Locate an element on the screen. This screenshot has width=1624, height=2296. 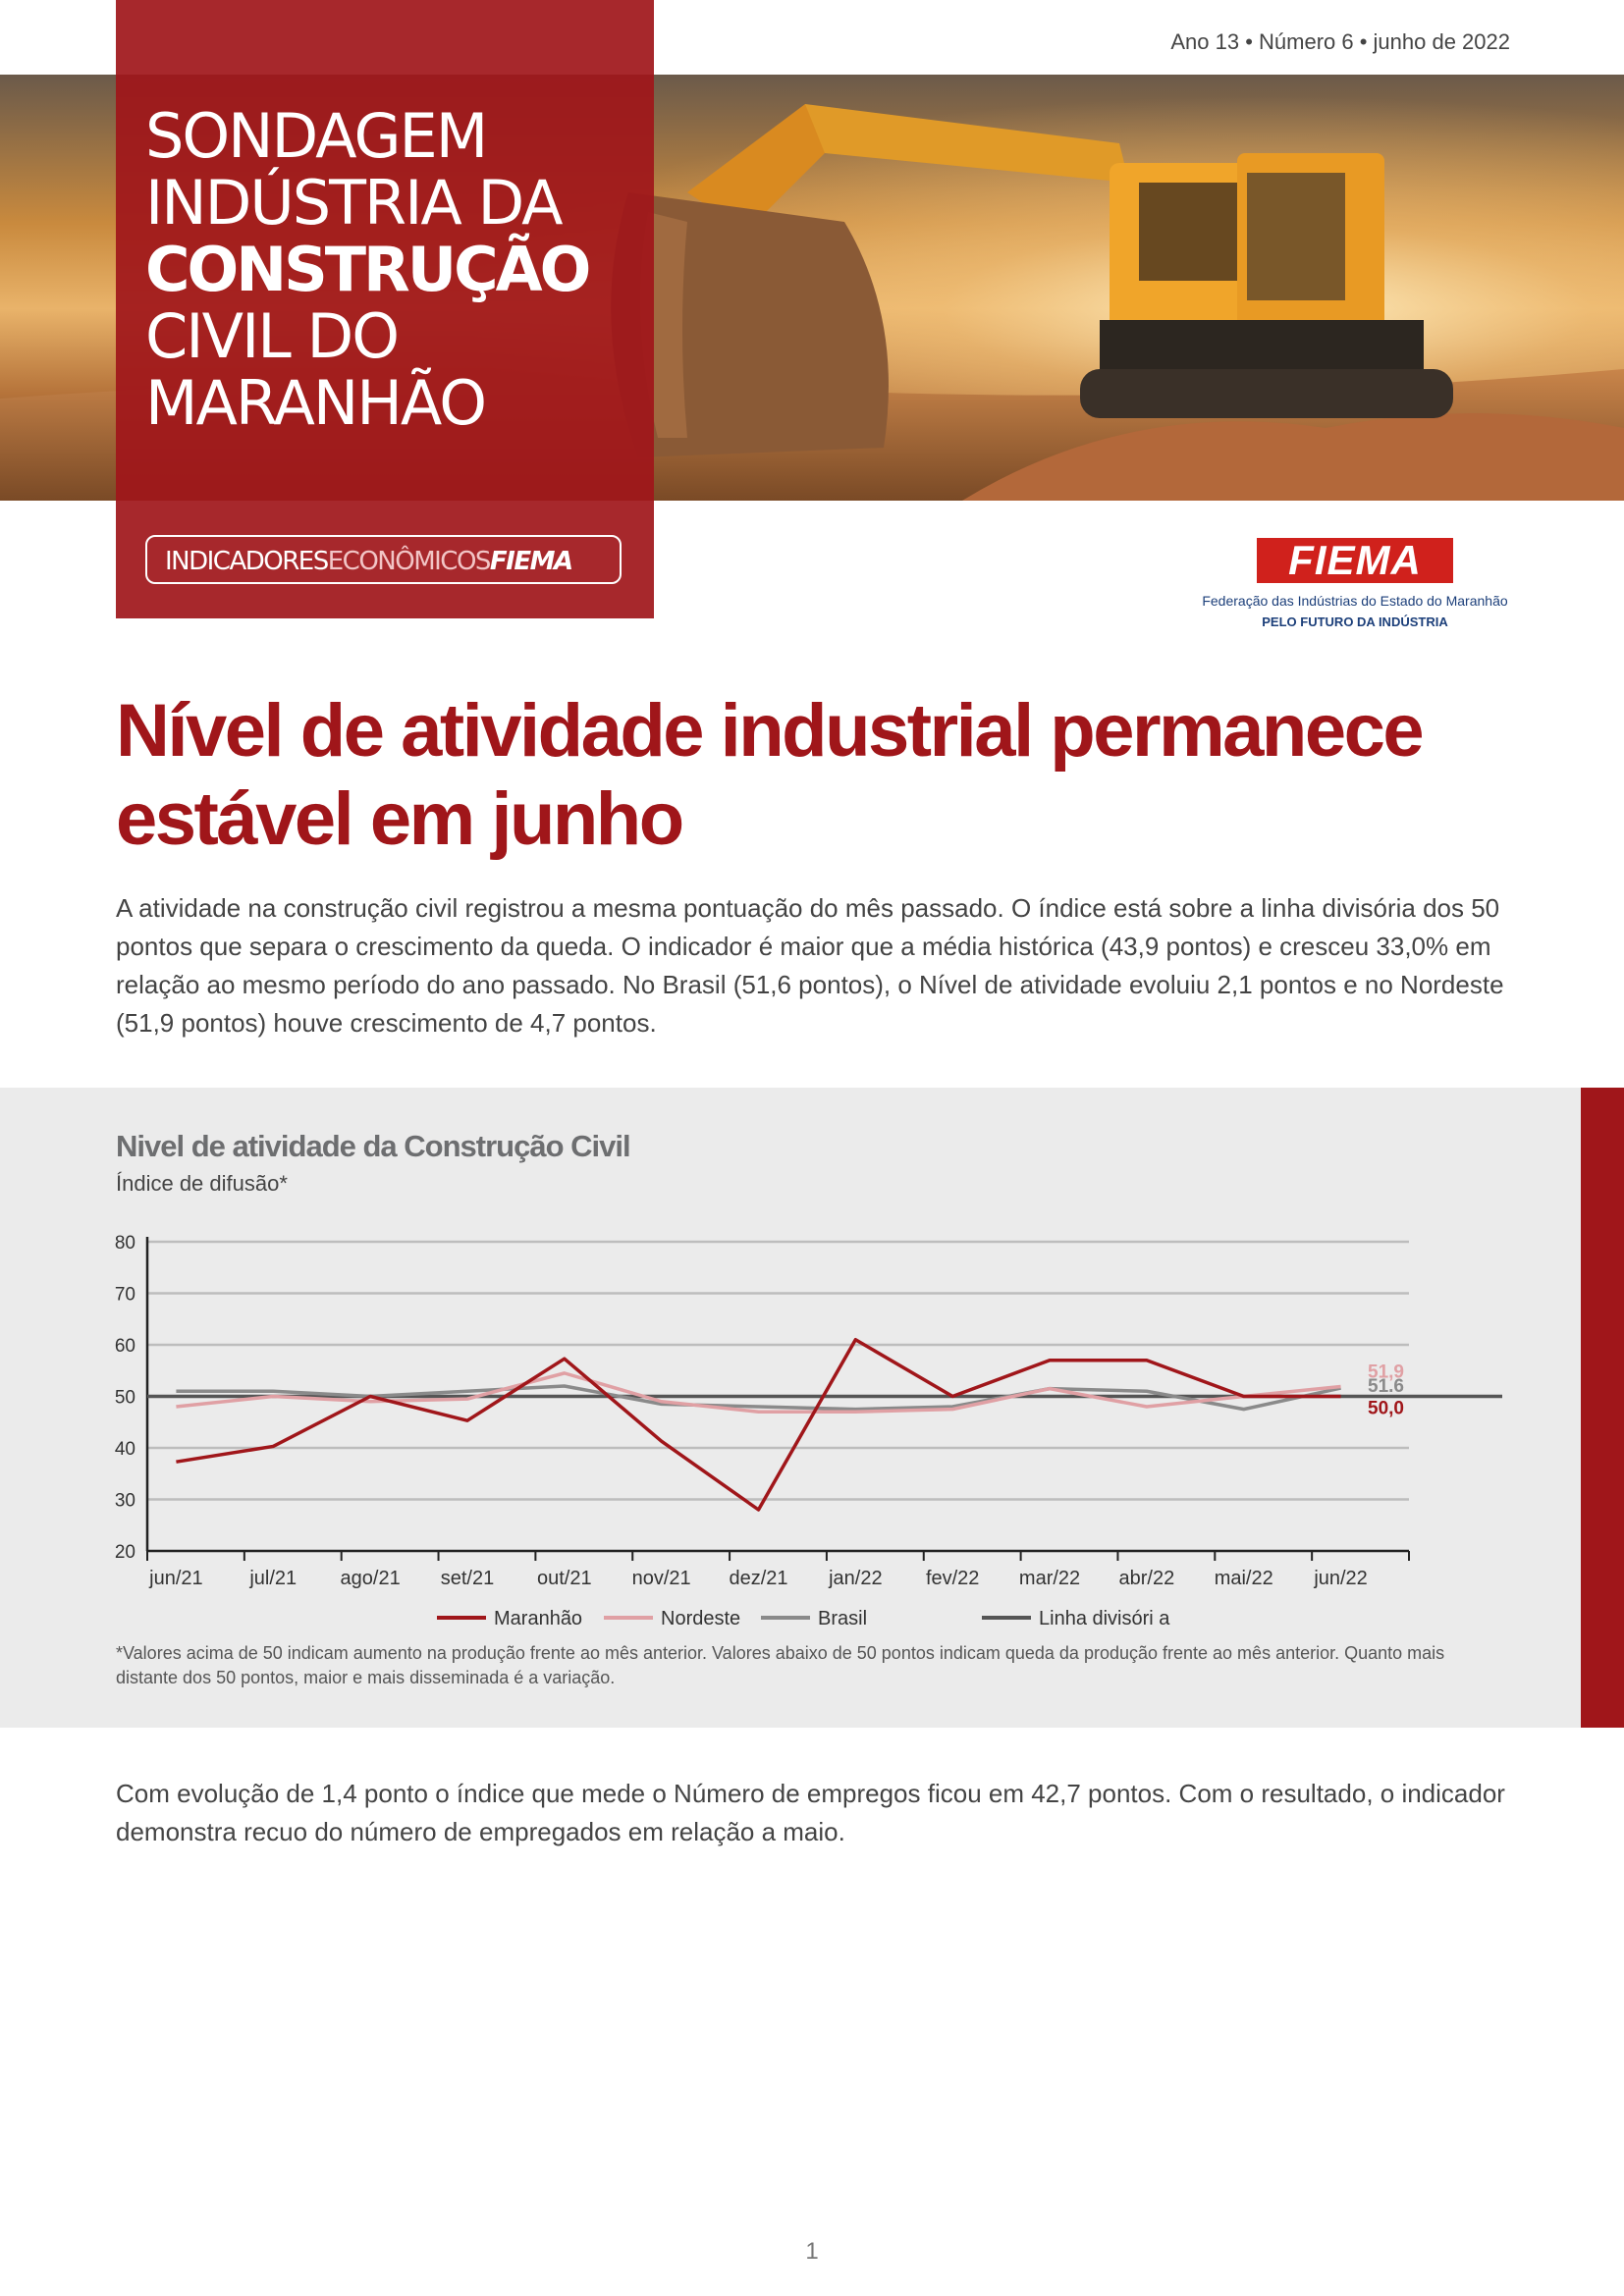
title-line-5: MARANHÃO is located at coordinates (316, 403).